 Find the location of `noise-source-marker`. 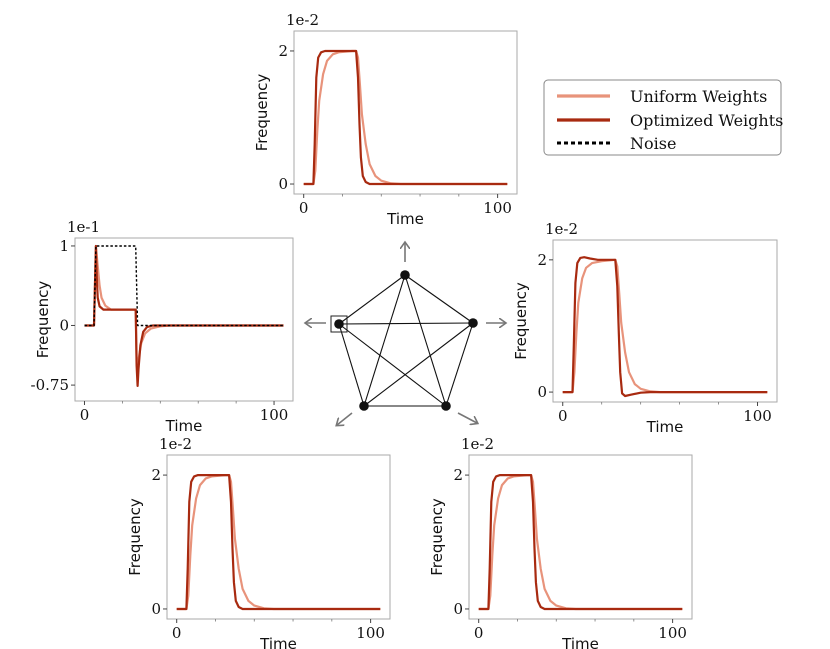

noise-source-marker is located at coordinates (339, 324).